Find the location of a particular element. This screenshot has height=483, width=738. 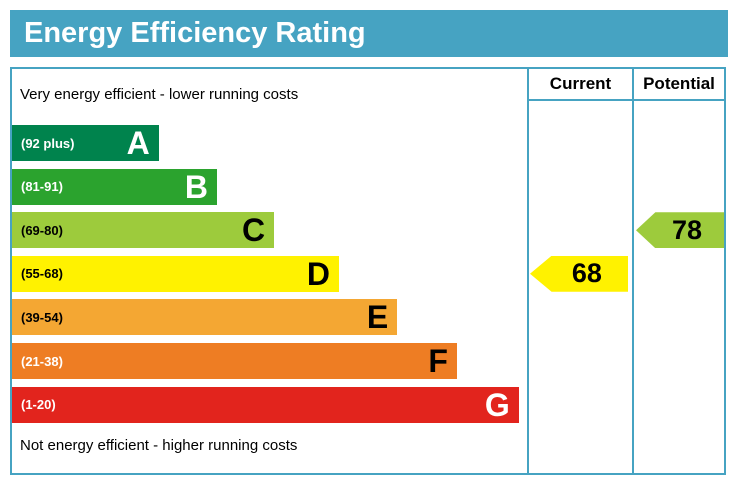

current-rating-arrow: 68 is located at coordinates (579, 273).